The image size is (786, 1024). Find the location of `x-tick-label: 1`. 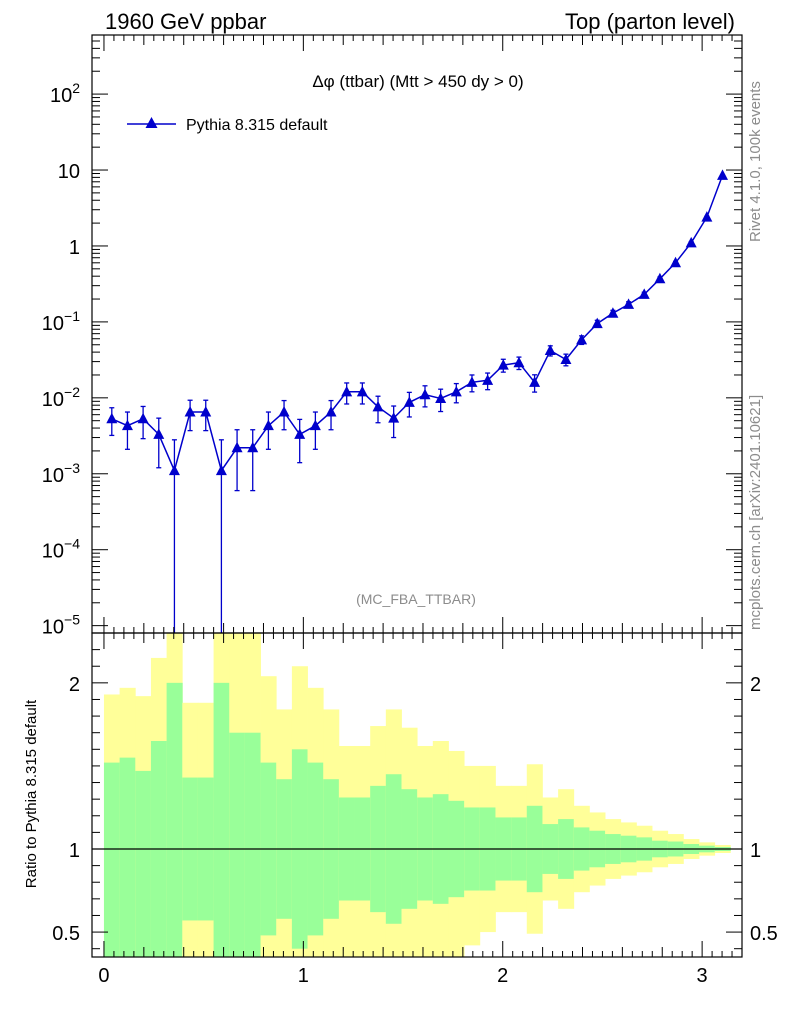

x-tick-label: 1 is located at coordinates (303, 976).